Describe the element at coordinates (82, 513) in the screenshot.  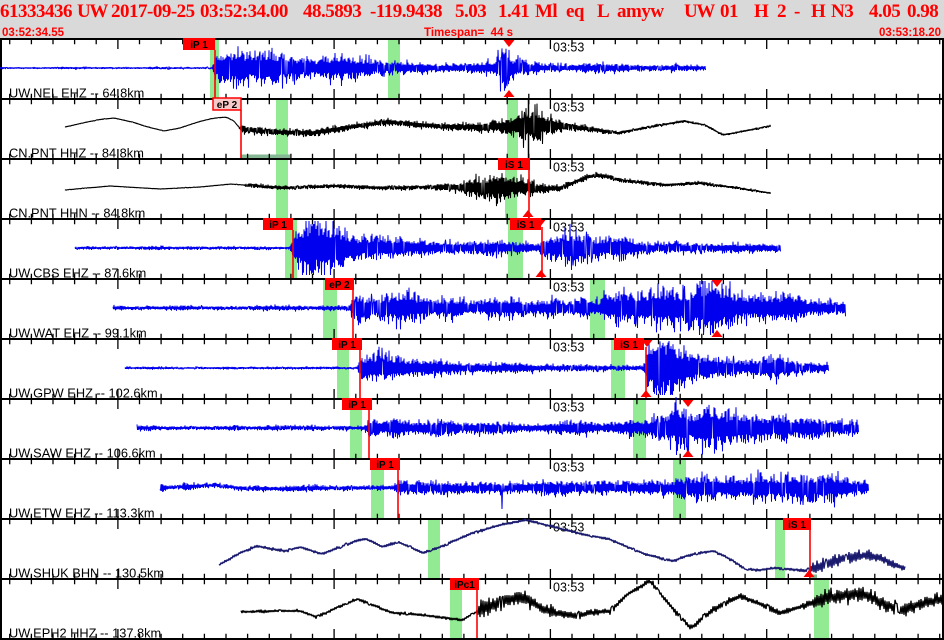
I see `svg-text: UW.ETW EHZ -- 113.3km` at that location.